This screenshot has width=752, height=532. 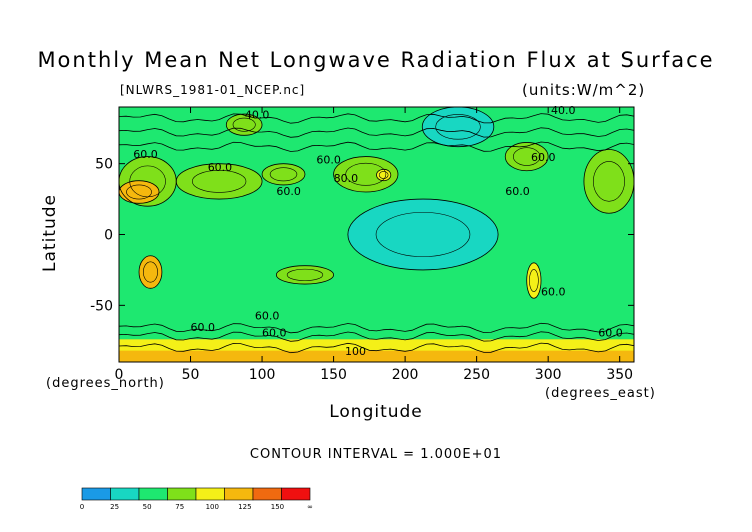 I want to click on x-tick-label: 150, so click(x=333, y=375).